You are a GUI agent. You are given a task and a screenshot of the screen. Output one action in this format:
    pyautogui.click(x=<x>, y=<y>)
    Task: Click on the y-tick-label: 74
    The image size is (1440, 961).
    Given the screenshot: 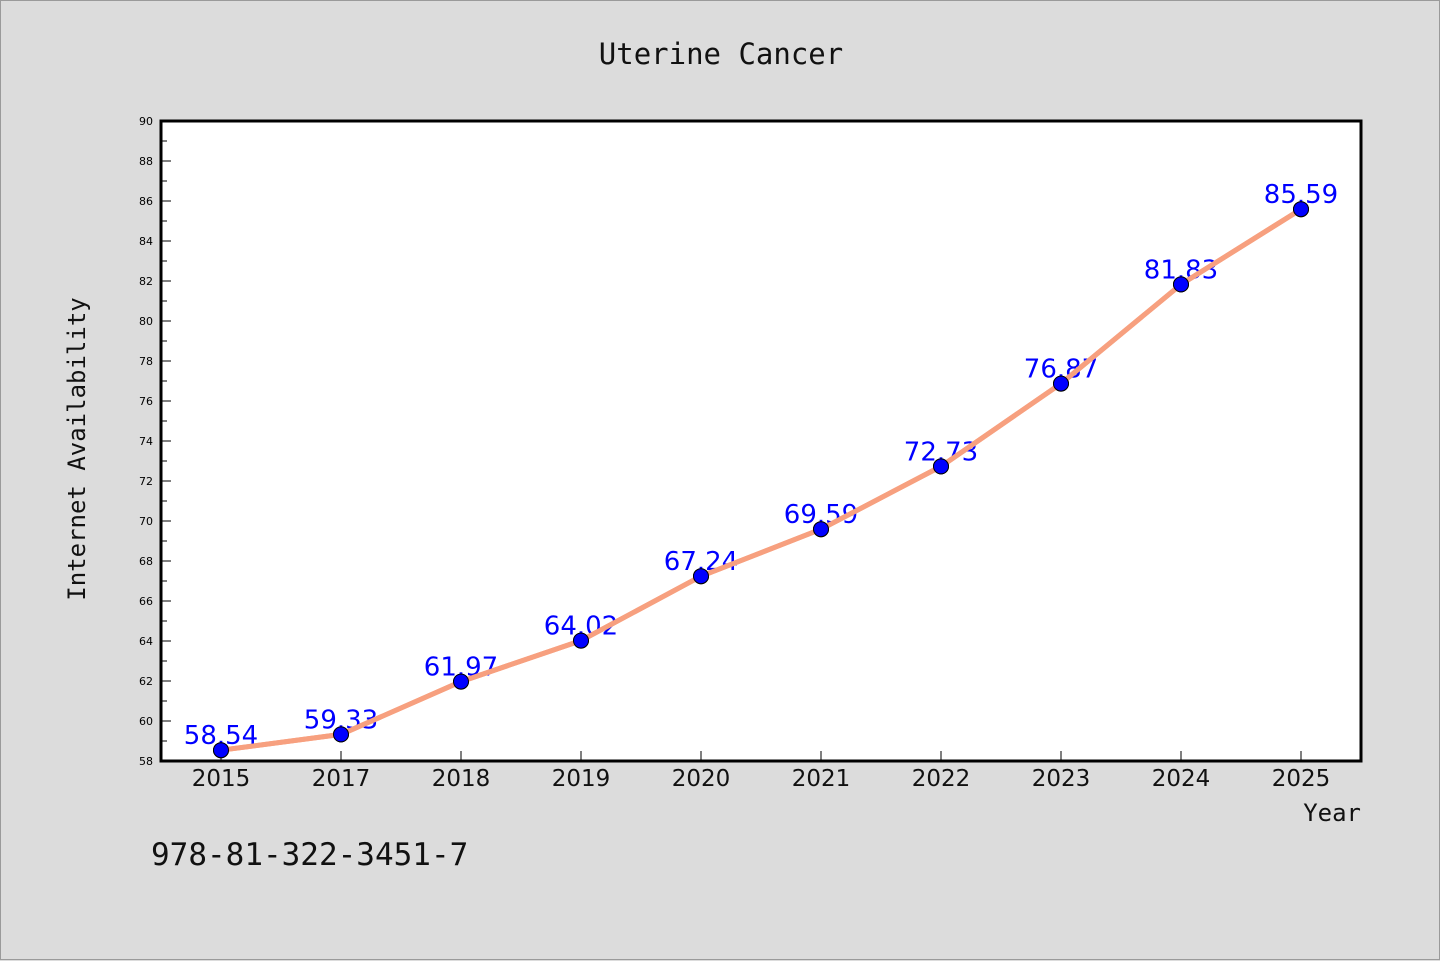 What is the action you would take?
    pyautogui.click(x=146, y=441)
    